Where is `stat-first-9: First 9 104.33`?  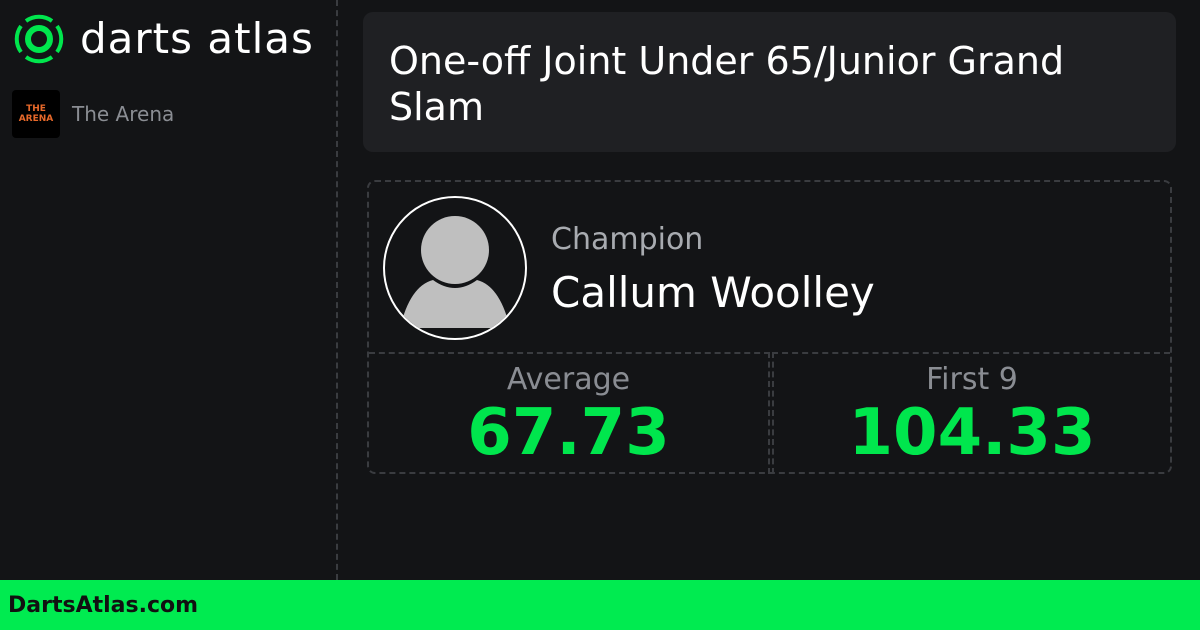 stat-first-9: First 9 104.33 is located at coordinates (971, 413).